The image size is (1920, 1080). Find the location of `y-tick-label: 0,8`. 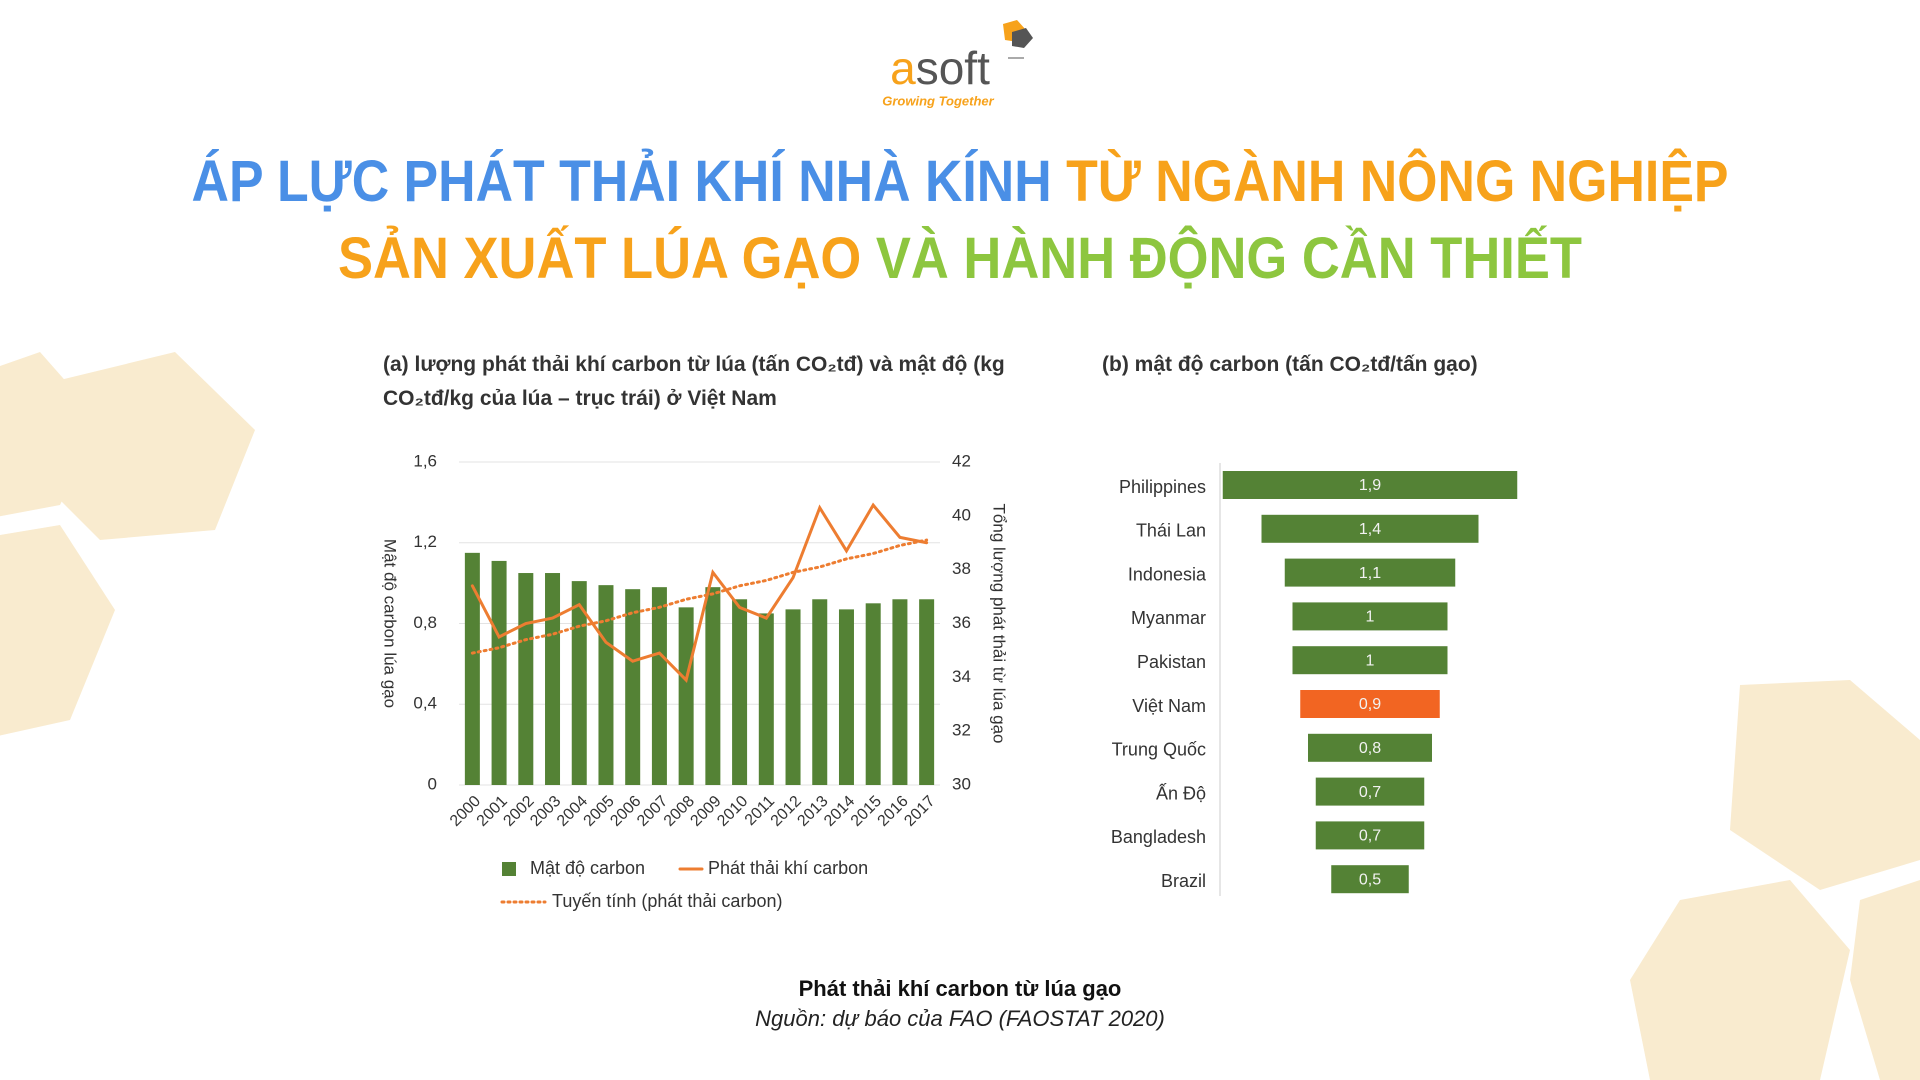

y-tick-label: 0,8 is located at coordinates (425, 622).